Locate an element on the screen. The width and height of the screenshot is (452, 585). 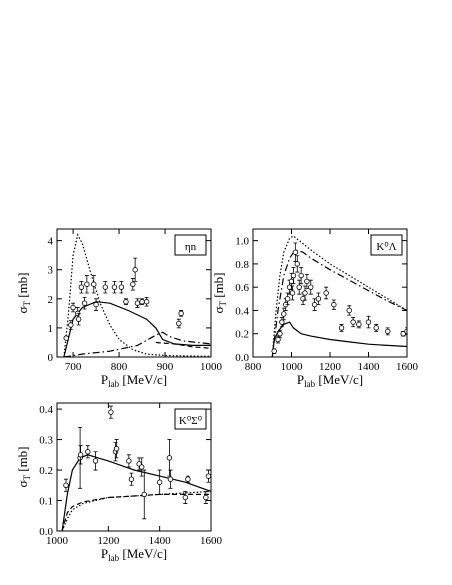
y-tick-label: 0 is located at coordinates (51, 358).